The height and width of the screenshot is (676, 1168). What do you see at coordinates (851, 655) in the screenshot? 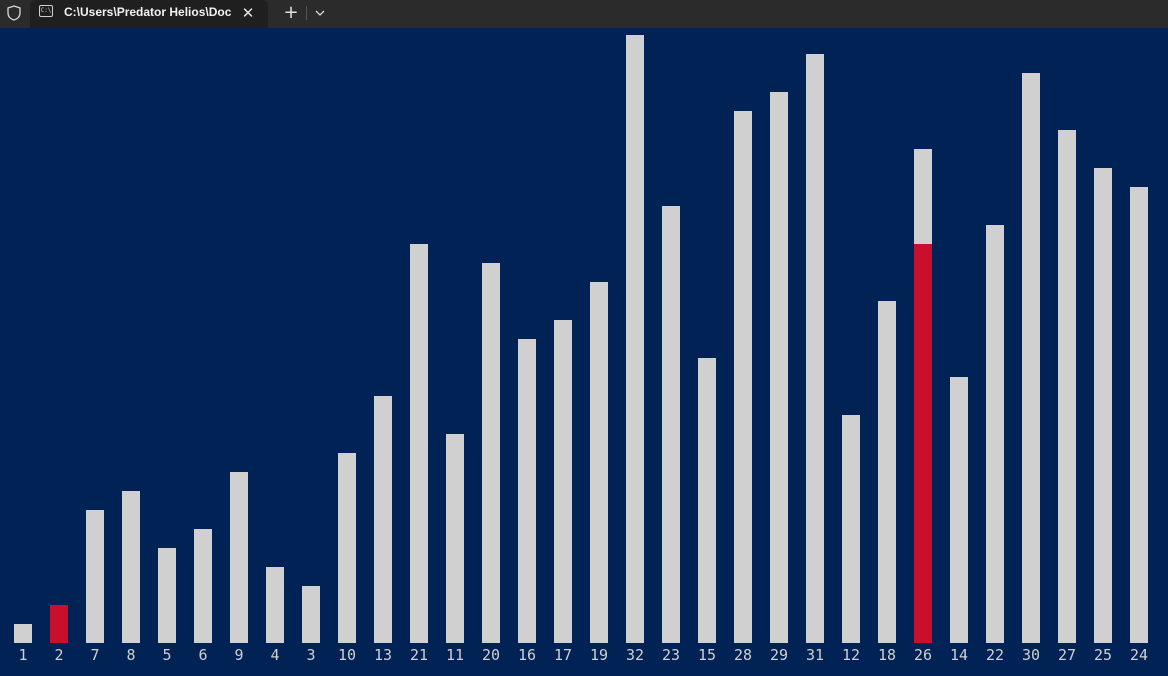
I see `tick-label: 12` at bounding box center [851, 655].